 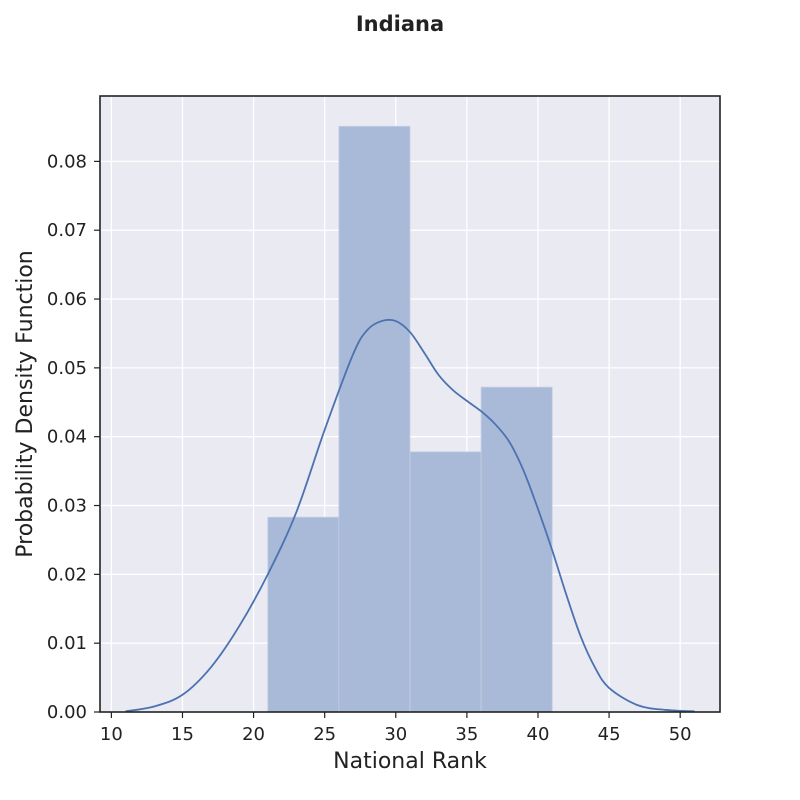 What do you see at coordinates (680, 734) in the screenshot?
I see `x-tick-label: 50` at bounding box center [680, 734].